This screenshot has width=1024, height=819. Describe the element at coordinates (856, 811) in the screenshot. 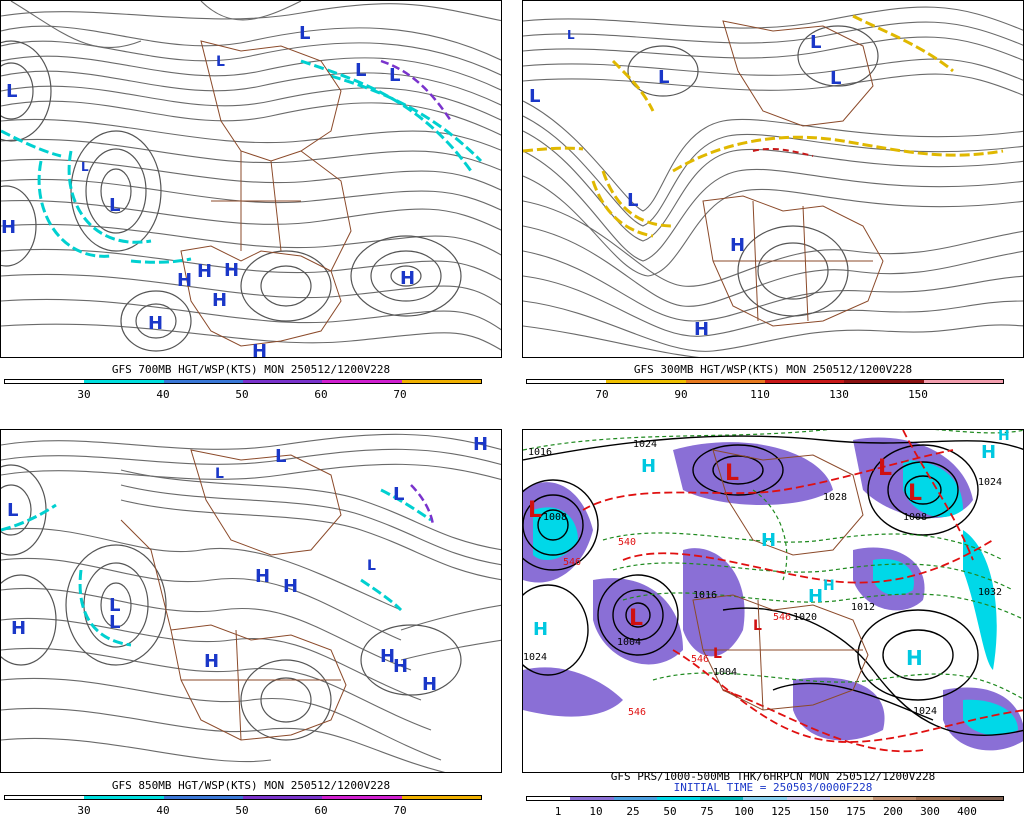

I see `tick-label: 175` at that location.